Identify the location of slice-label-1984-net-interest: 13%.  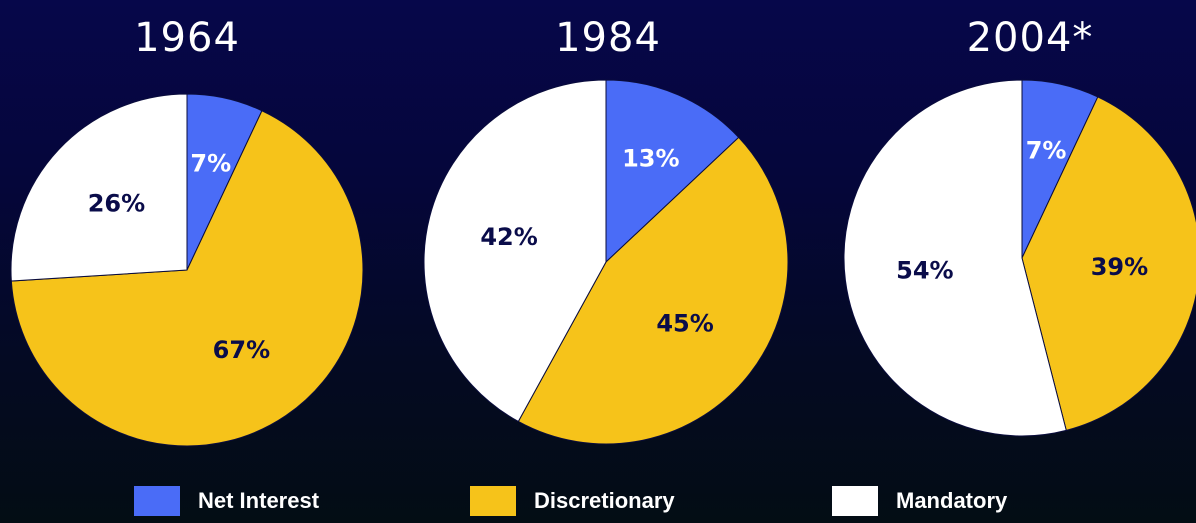
(650, 158).